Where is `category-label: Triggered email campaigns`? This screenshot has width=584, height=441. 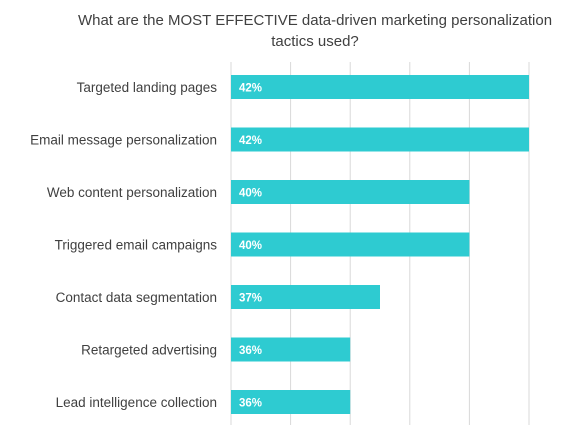
category-label: Triggered email campaigns is located at coordinates (136, 245).